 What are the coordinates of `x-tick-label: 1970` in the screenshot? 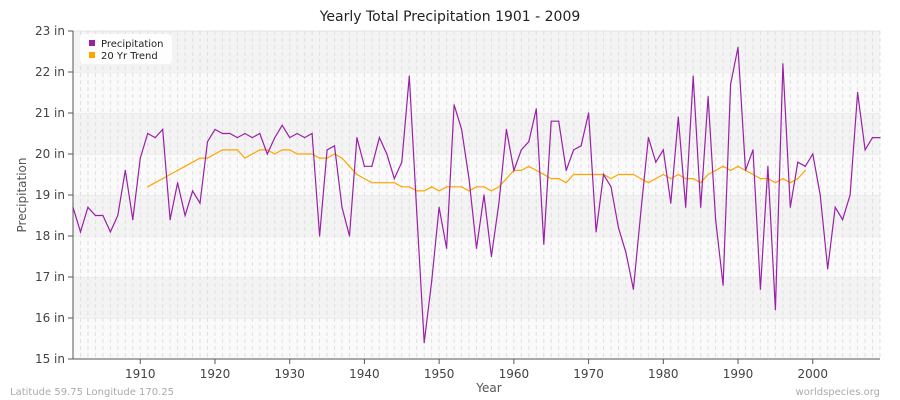 It's located at (588, 374).